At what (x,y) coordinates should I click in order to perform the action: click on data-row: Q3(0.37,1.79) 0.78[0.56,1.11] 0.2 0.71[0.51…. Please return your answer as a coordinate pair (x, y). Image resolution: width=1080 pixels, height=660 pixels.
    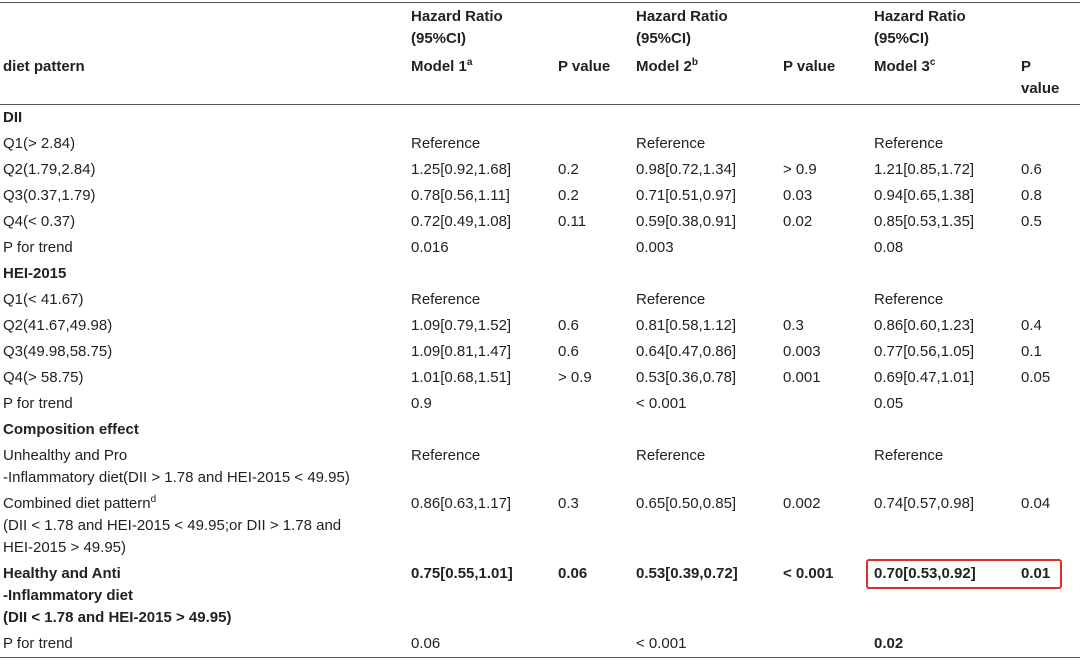
    Looking at the image, I should click on (540, 196).